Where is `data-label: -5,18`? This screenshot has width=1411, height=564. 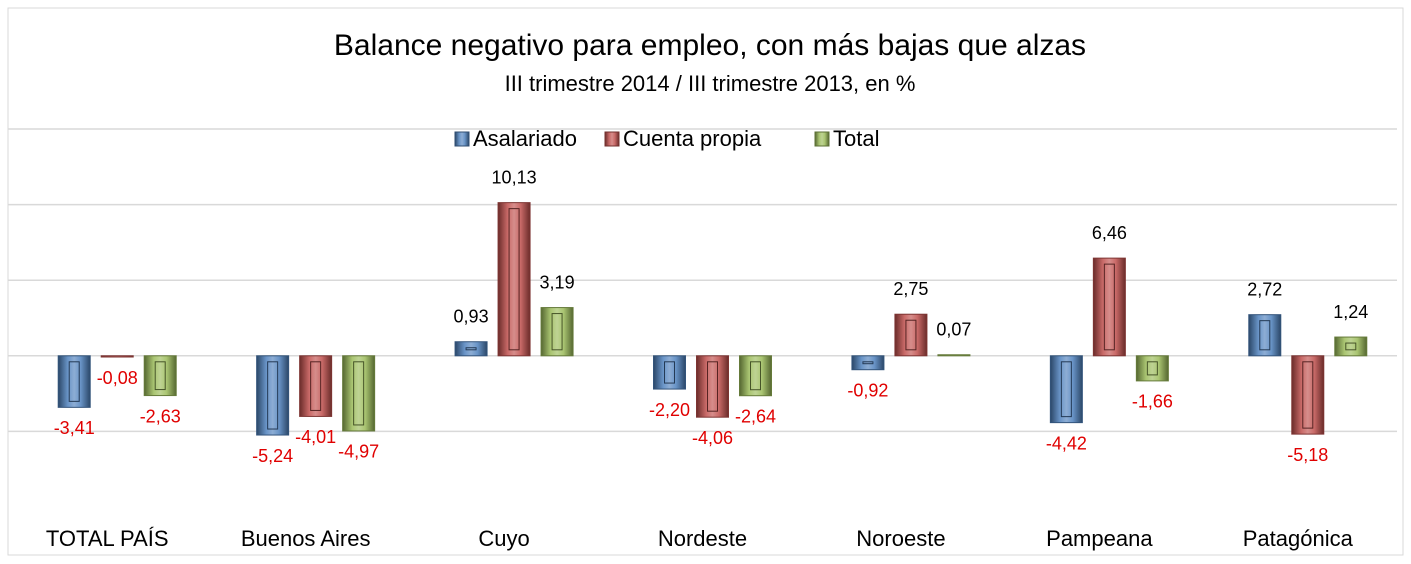 data-label: -5,18 is located at coordinates (1307, 455).